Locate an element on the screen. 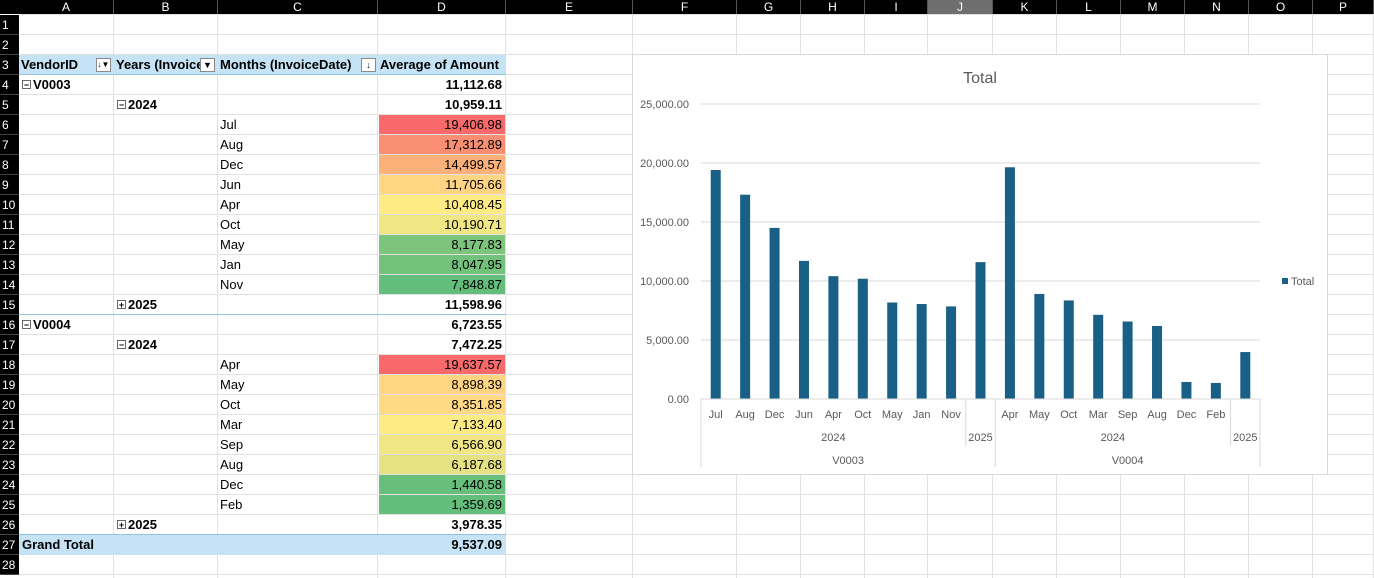  pivot-month-label: Dec is located at coordinates (232, 484).